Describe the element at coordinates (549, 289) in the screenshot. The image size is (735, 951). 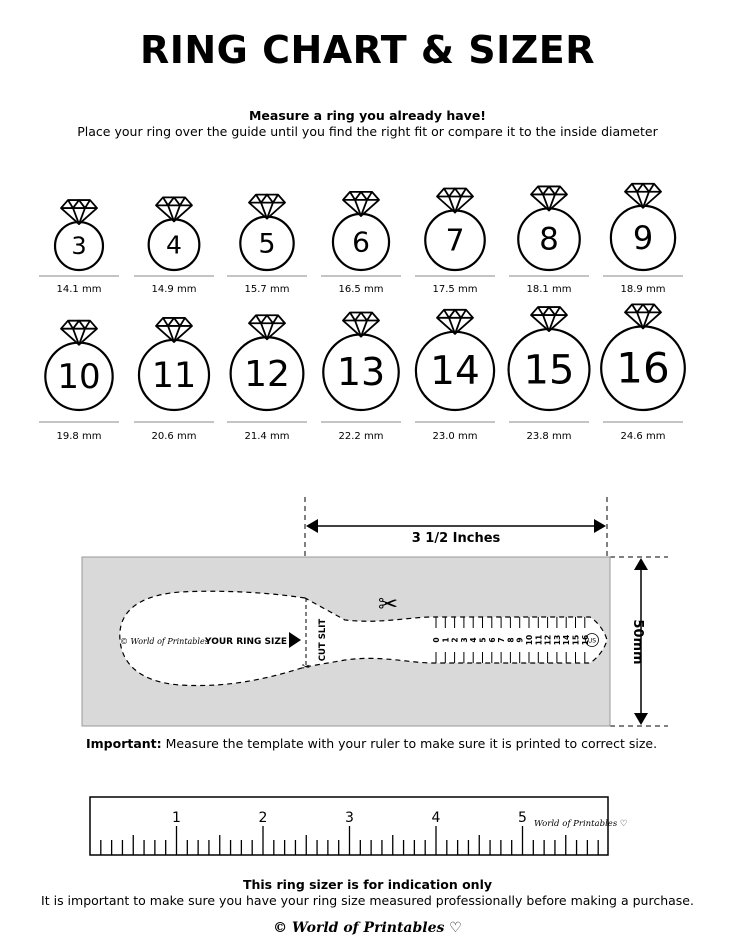
I see `ring-diameter: 18.1 mm` at that location.